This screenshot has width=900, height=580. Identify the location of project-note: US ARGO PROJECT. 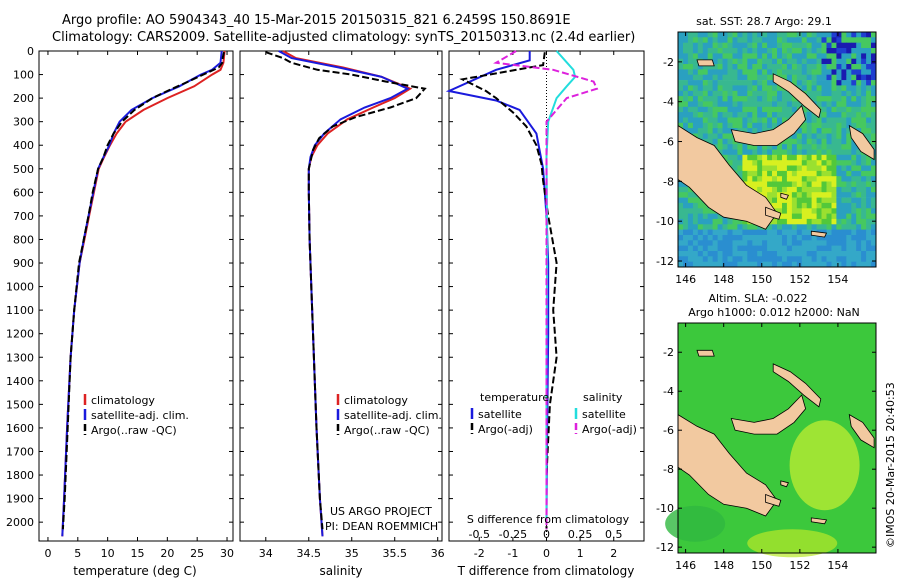
(381, 511).